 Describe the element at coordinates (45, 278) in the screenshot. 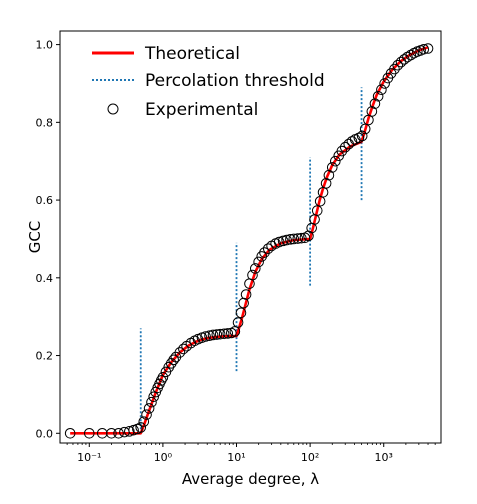

I see `y-tick-label: 0.4` at that location.